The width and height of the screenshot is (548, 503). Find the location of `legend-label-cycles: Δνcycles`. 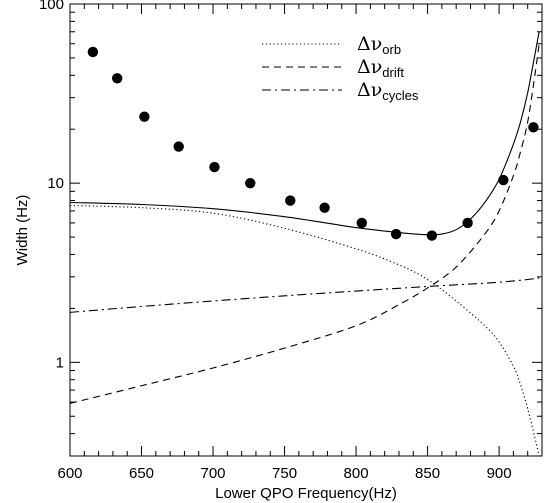

legend-label-cycles: Δνcycles is located at coordinates (388, 91).